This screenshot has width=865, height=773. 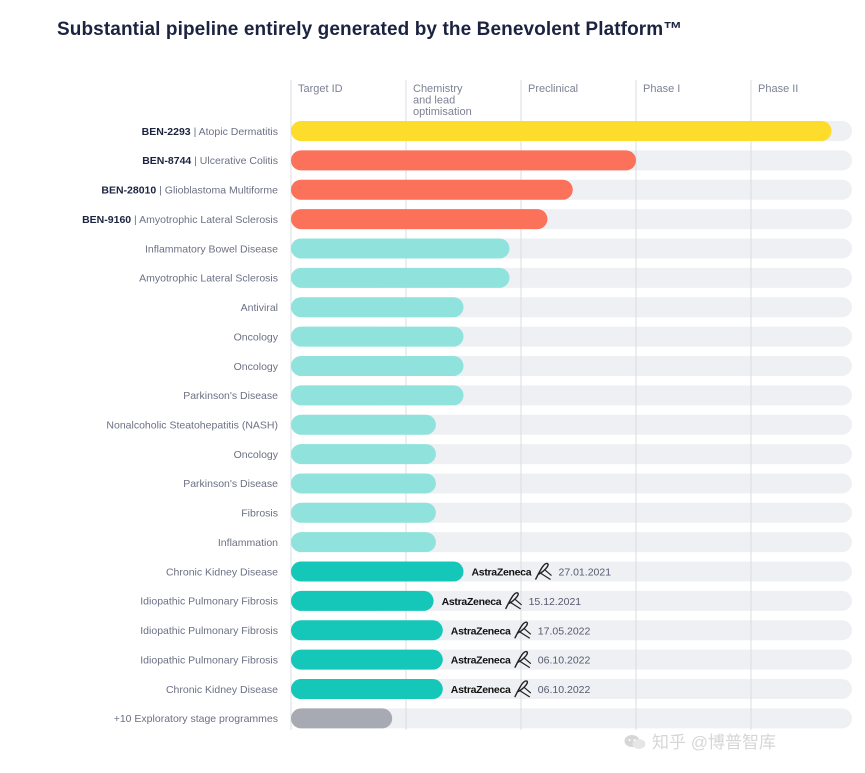 What do you see at coordinates (320, 89) in the screenshot?
I see `stage-label: Target ID` at bounding box center [320, 89].